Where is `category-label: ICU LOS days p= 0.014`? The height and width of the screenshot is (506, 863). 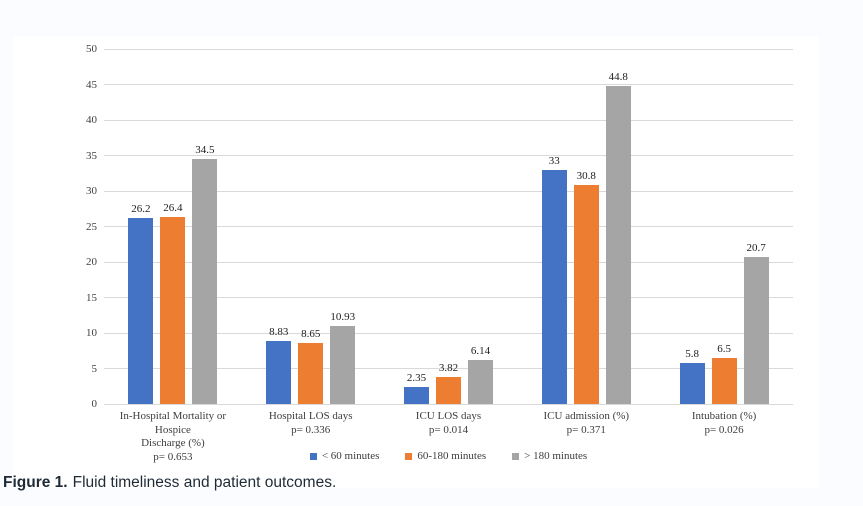 category-label: ICU LOS days p= 0.014 is located at coordinates (449, 423).